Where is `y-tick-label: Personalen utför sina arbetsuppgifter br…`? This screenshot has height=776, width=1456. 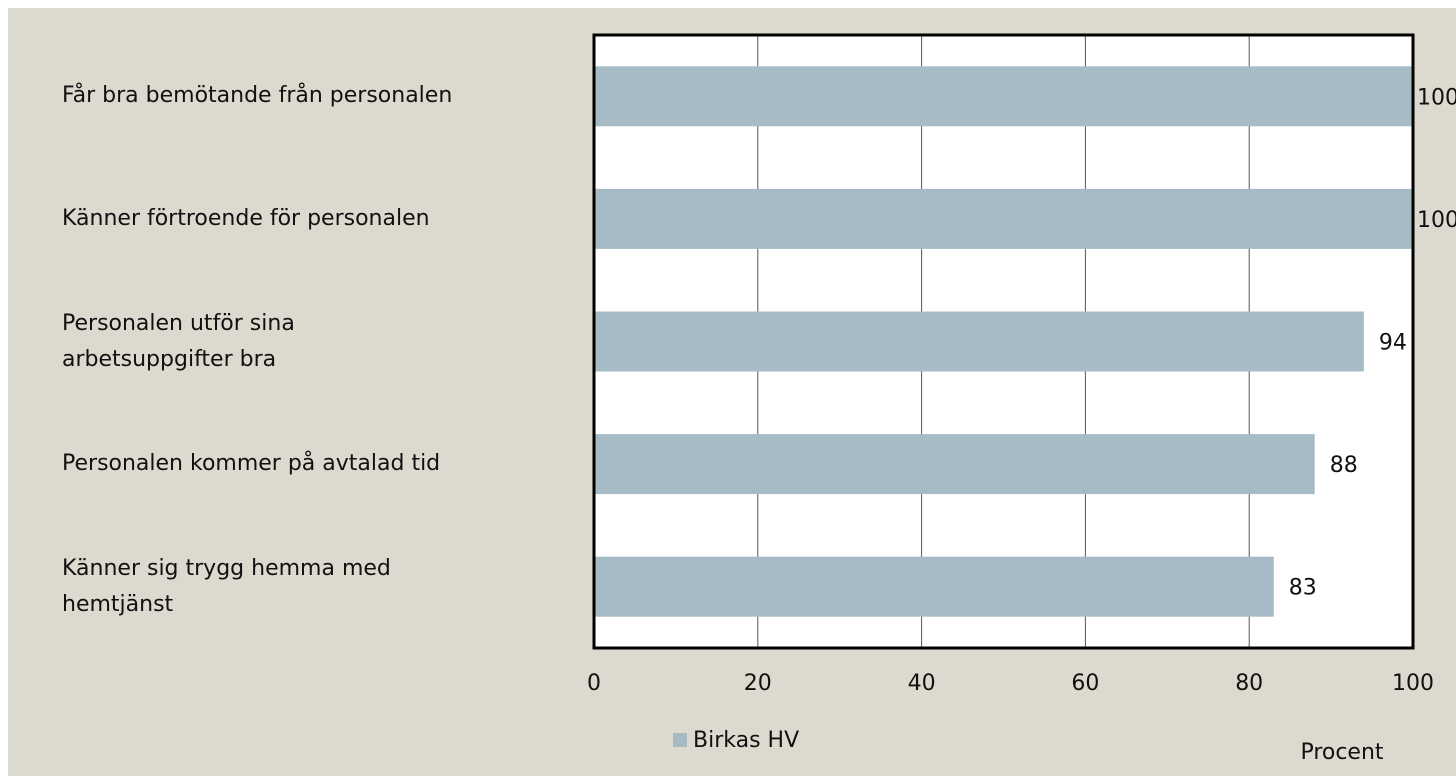 y-tick-label: Personalen utför sina arbetsuppgifter br… is located at coordinates (178, 341).